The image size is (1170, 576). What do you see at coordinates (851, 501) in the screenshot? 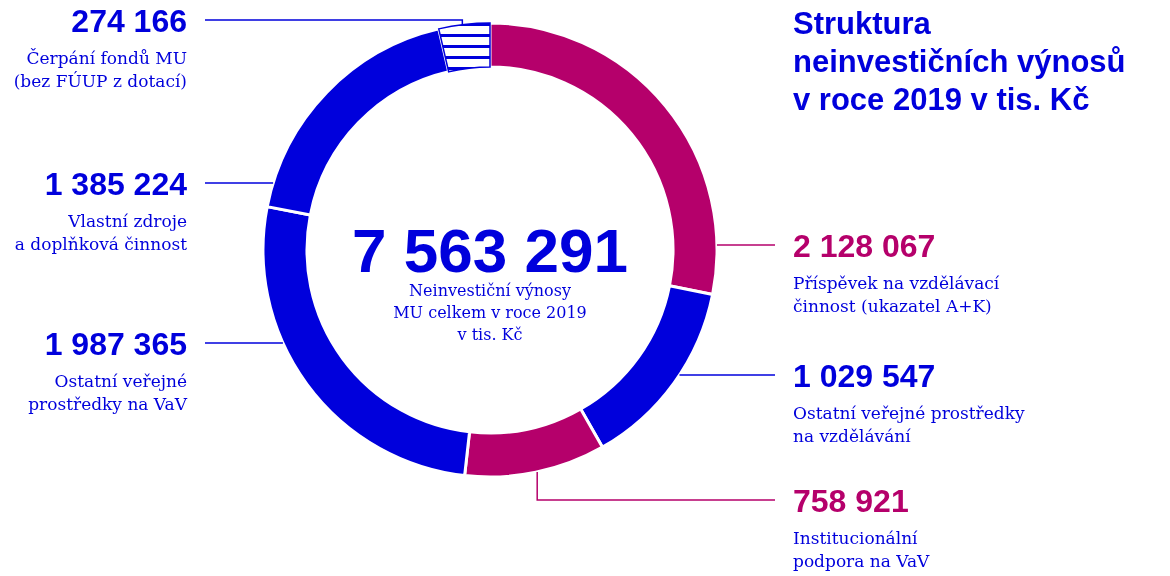
I see `data-label: 758 921` at bounding box center [851, 501].